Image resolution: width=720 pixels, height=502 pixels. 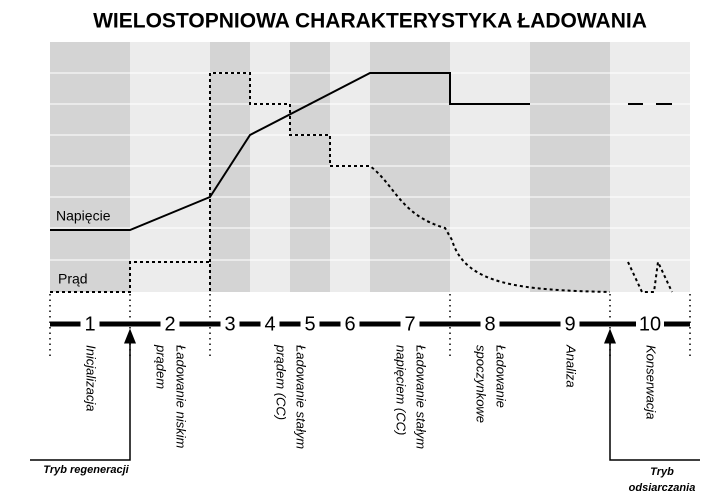 I want to click on stage-number: 4, so click(x=269, y=324).